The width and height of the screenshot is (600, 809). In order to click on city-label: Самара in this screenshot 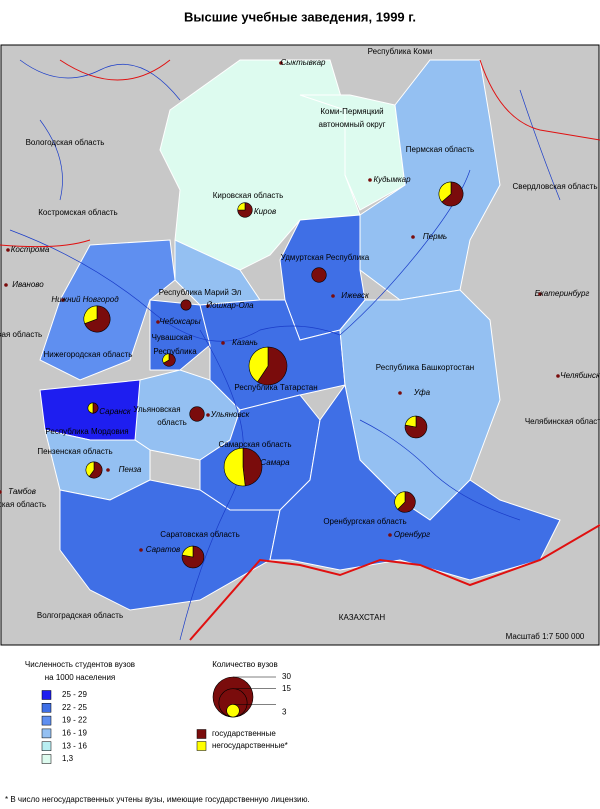, I will do `click(275, 462)`.